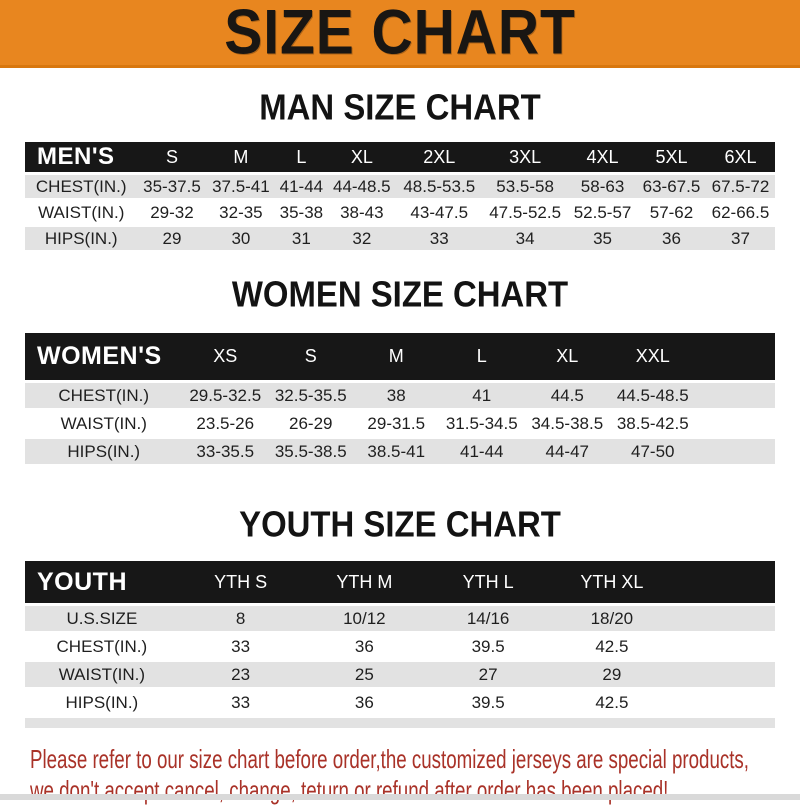  I want to click on size-value-cell: 23, so click(240, 674).